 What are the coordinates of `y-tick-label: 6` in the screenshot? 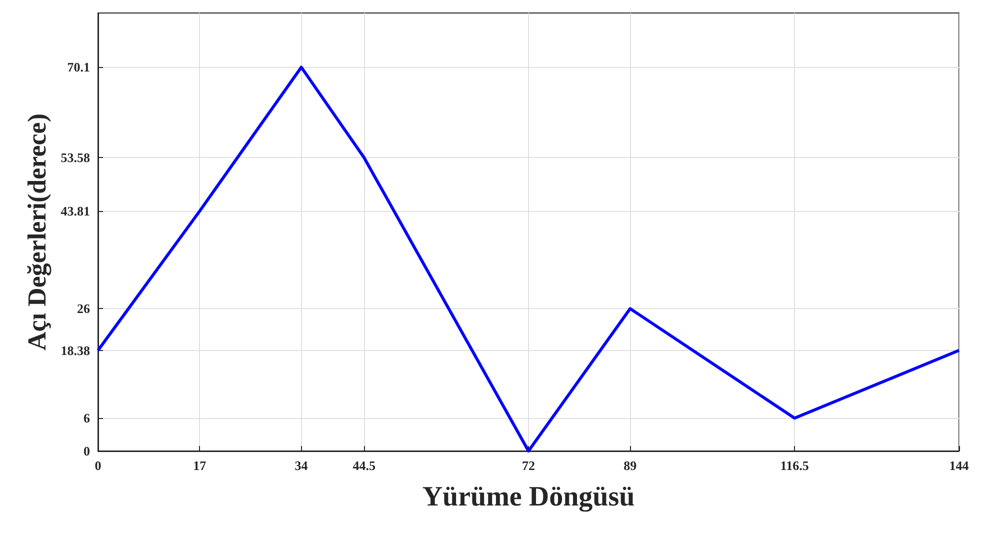 It's located at (87, 418).